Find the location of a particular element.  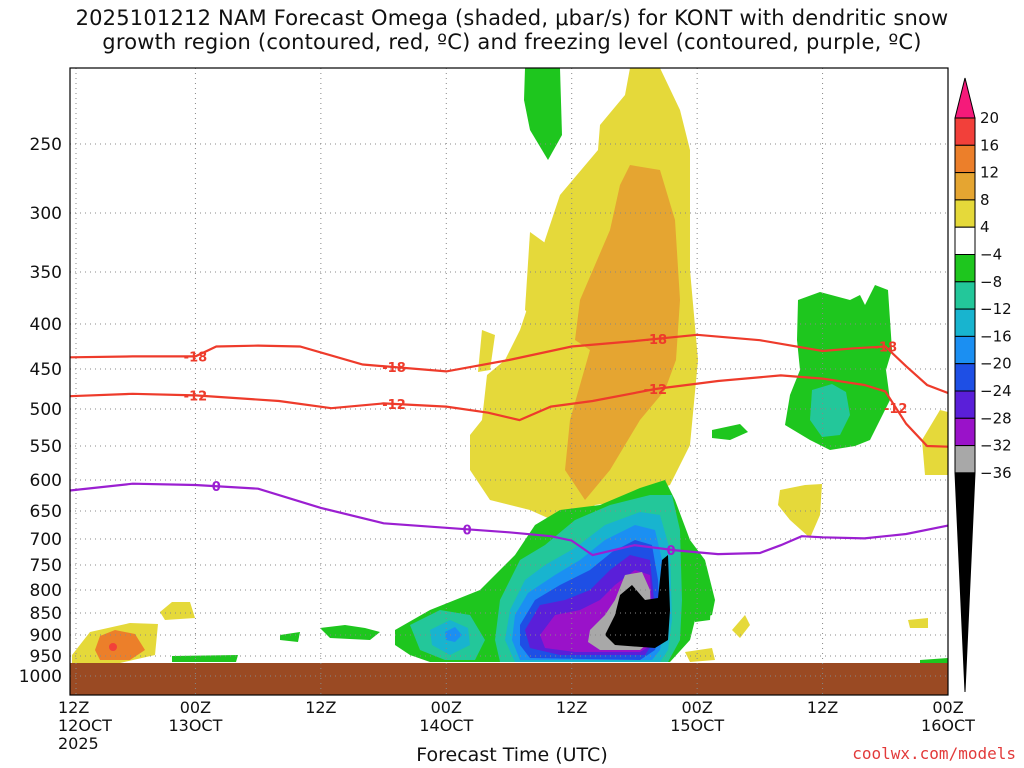

omega-max-dot is located at coordinates (113, 647).